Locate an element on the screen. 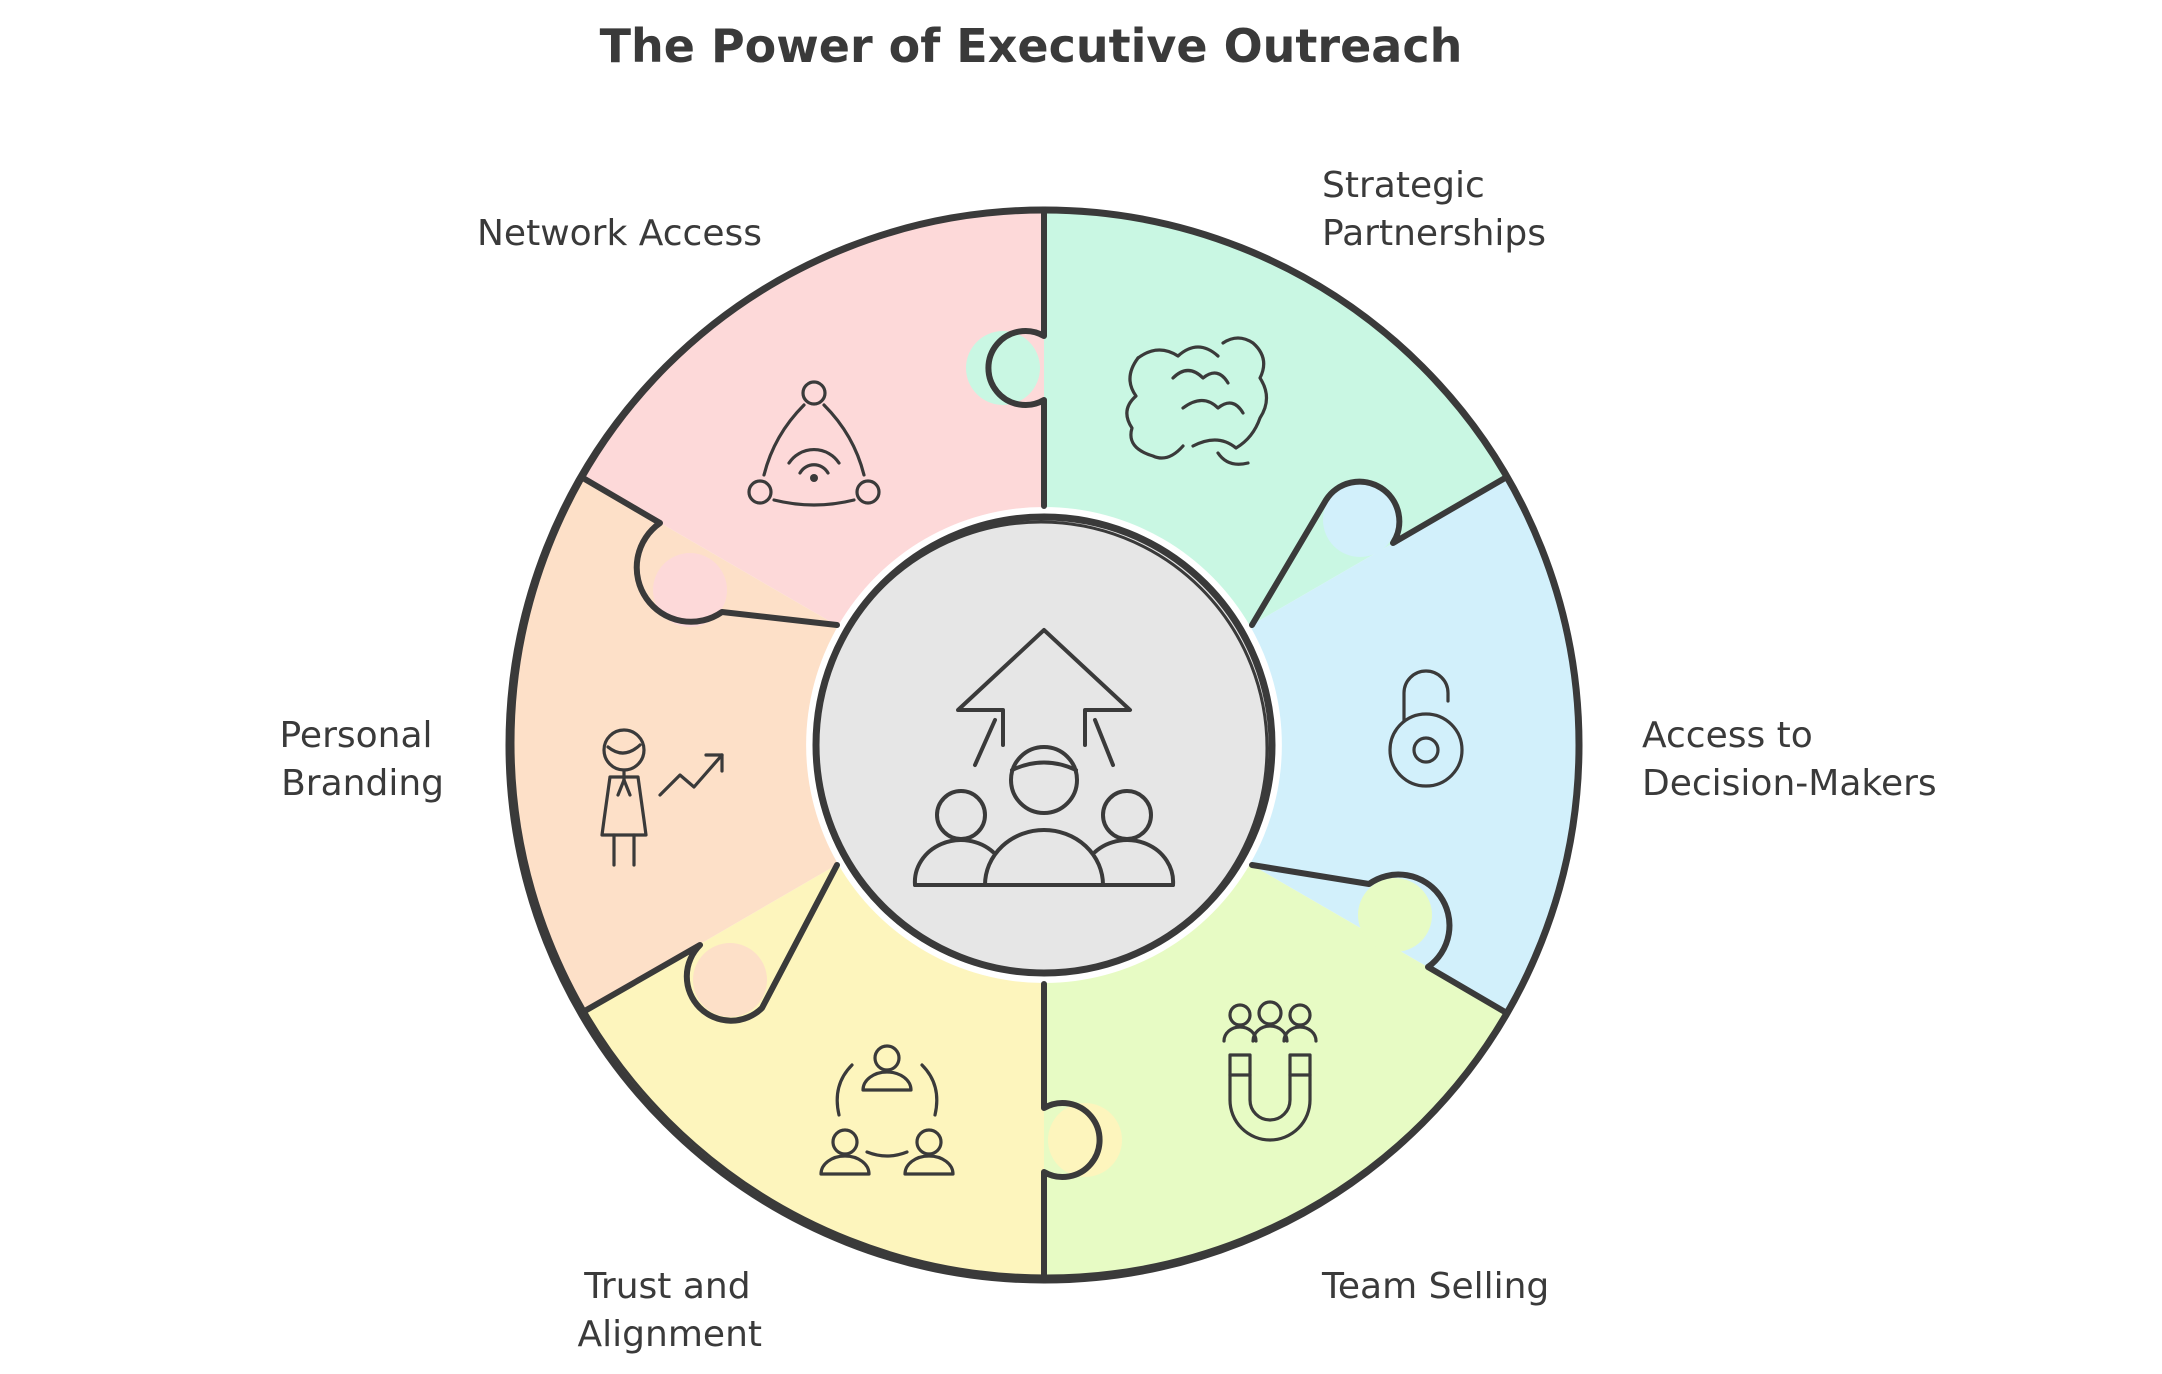 This screenshot has width=2162, height=1374. knob-decision-into-strategic is located at coordinates (1360, 520).